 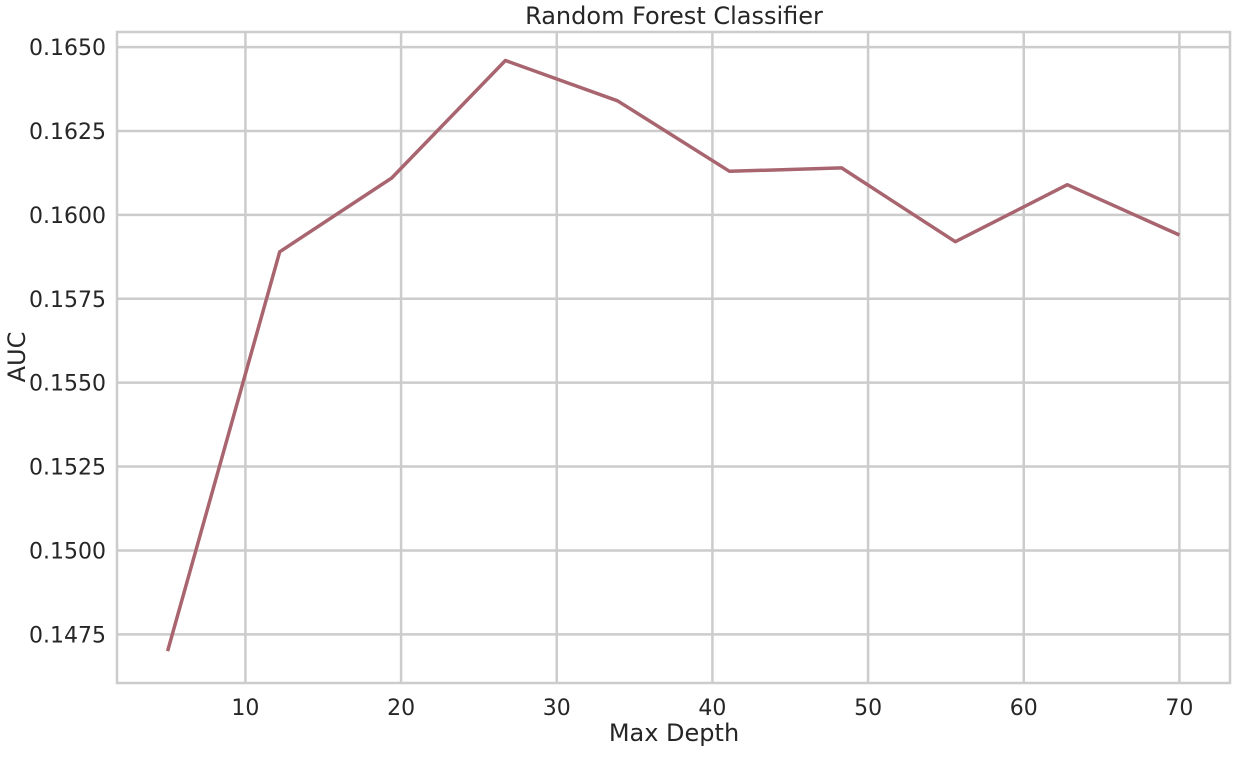 I want to click on x-tick-label: 60, so click(x=1024, y=708).